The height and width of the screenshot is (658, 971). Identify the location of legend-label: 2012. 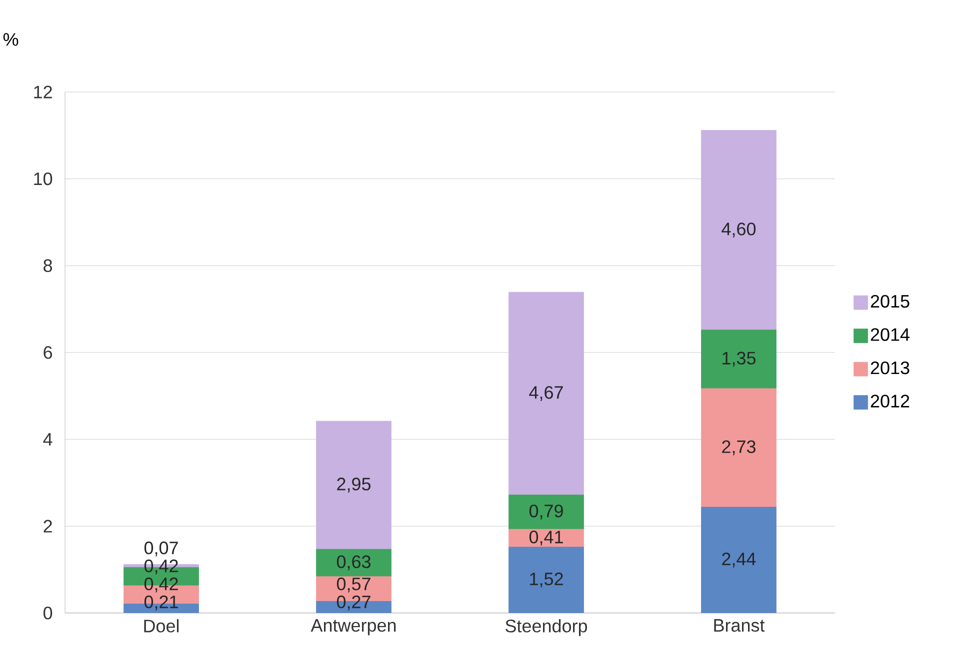
(890, 401).